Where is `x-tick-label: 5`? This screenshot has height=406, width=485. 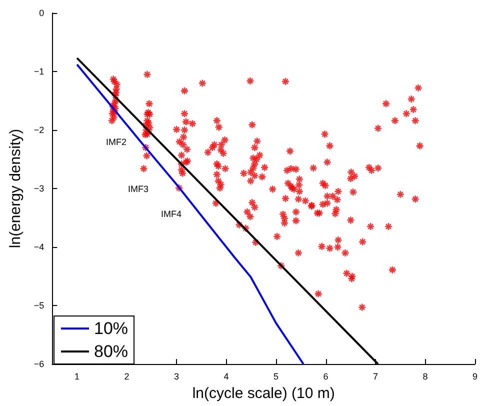 x-tick-label: 5 is located at coordinates (276, 377).